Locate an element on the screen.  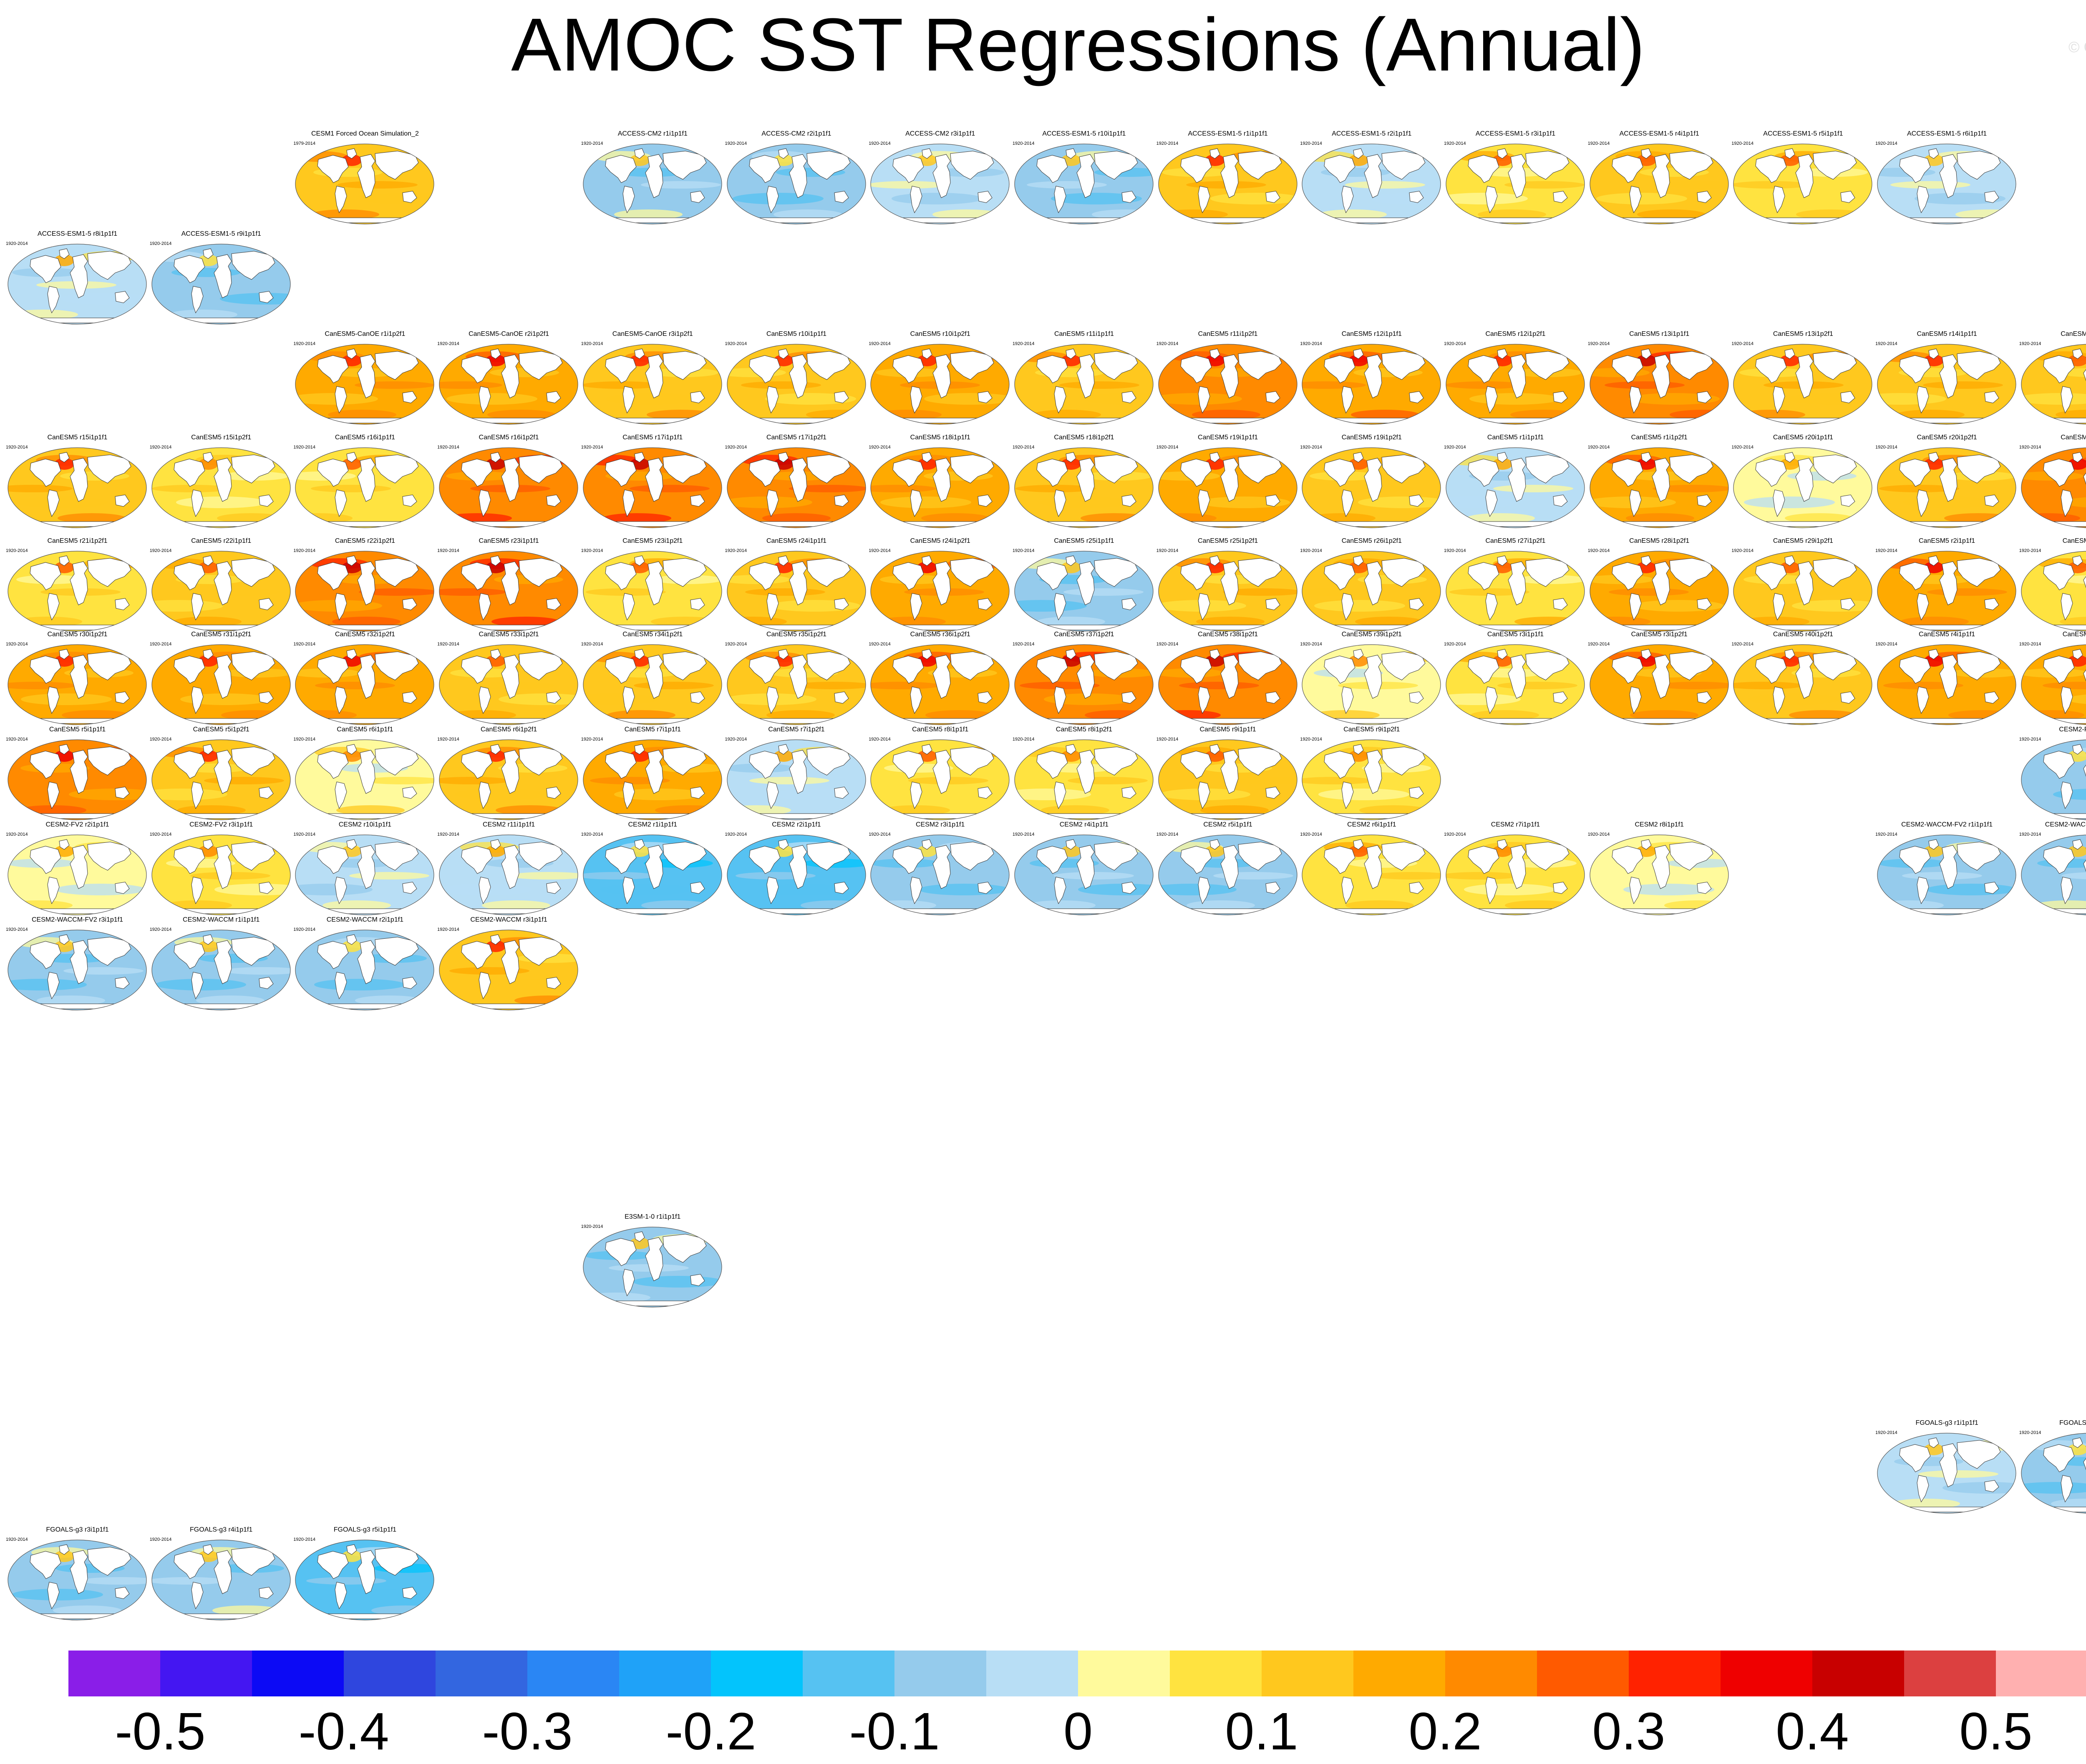
map-panel: CESM2 r7i1p1f1 1920-2014 is located at coordinates (1516, 869).